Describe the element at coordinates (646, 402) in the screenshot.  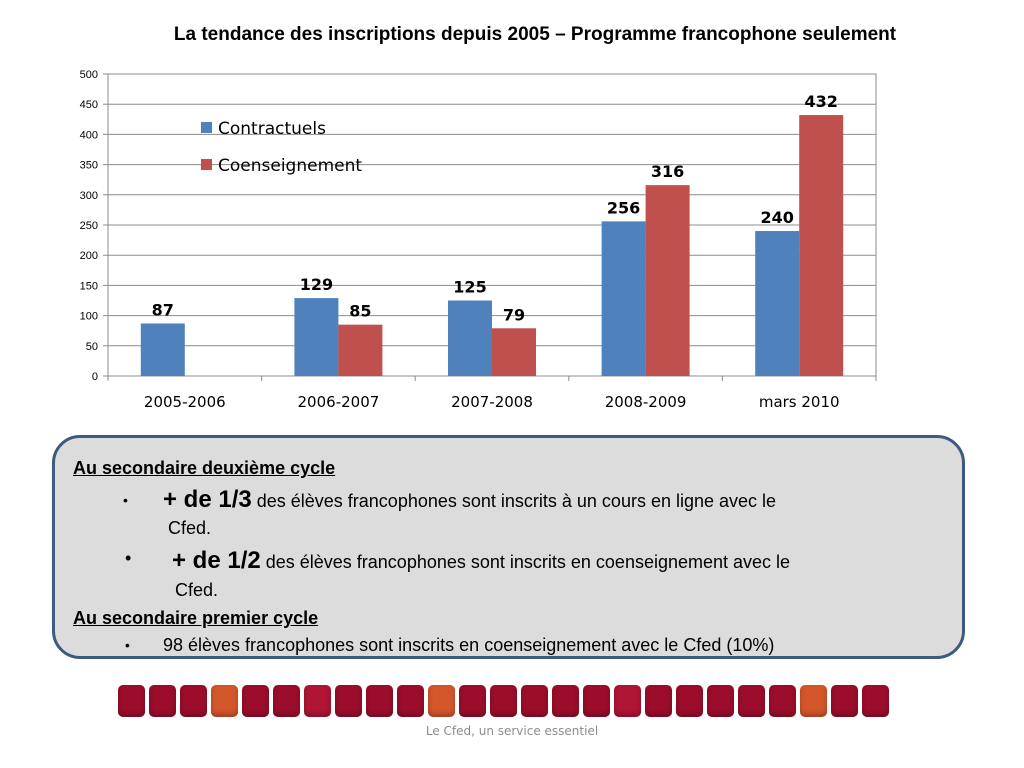
I see `x-category-label: 2008-2009` at that location.